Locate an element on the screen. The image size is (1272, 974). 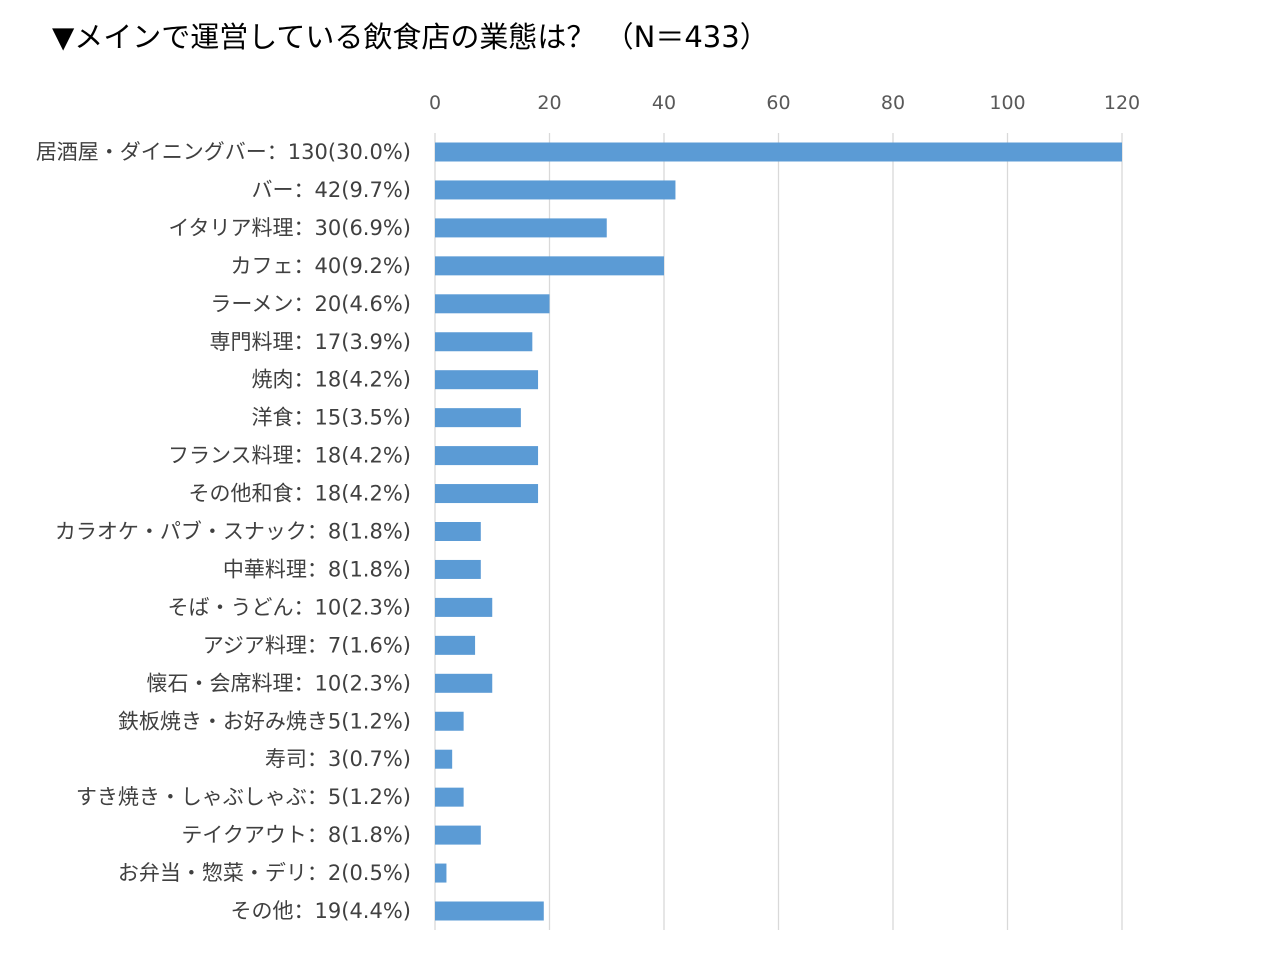
category-label: お弁当・惣菜・デリ：2(0.5%) is located at coordinates (264, 873).